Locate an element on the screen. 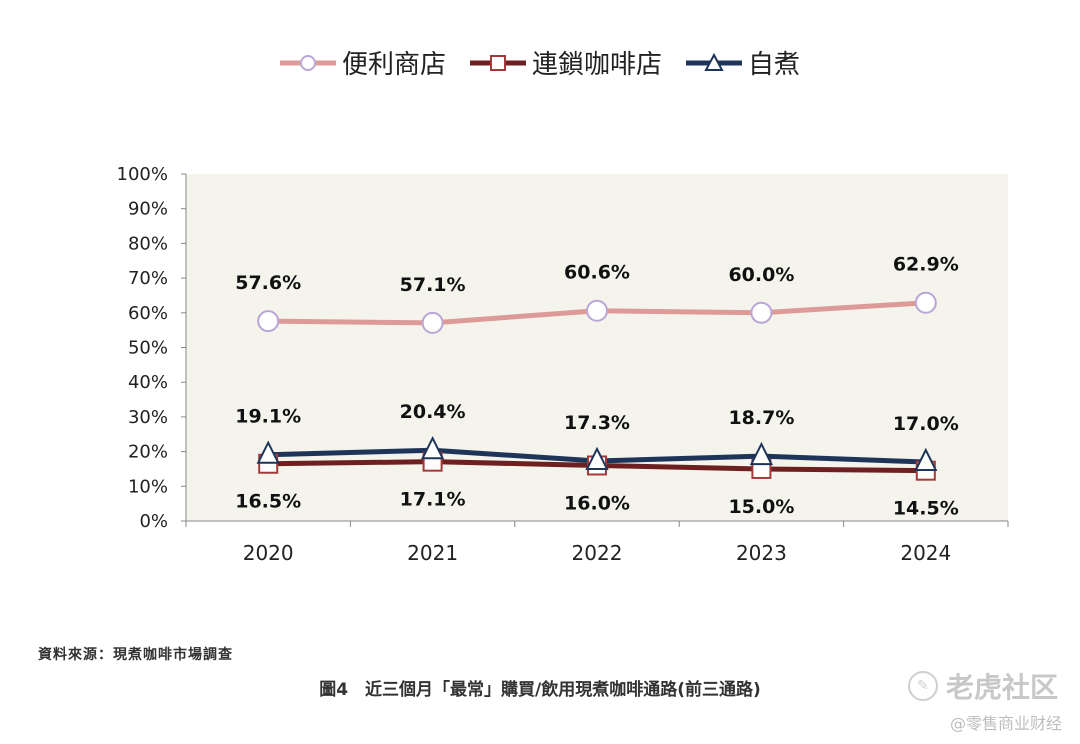  y-tick-label: 90% is located at coordinates (148, 209).